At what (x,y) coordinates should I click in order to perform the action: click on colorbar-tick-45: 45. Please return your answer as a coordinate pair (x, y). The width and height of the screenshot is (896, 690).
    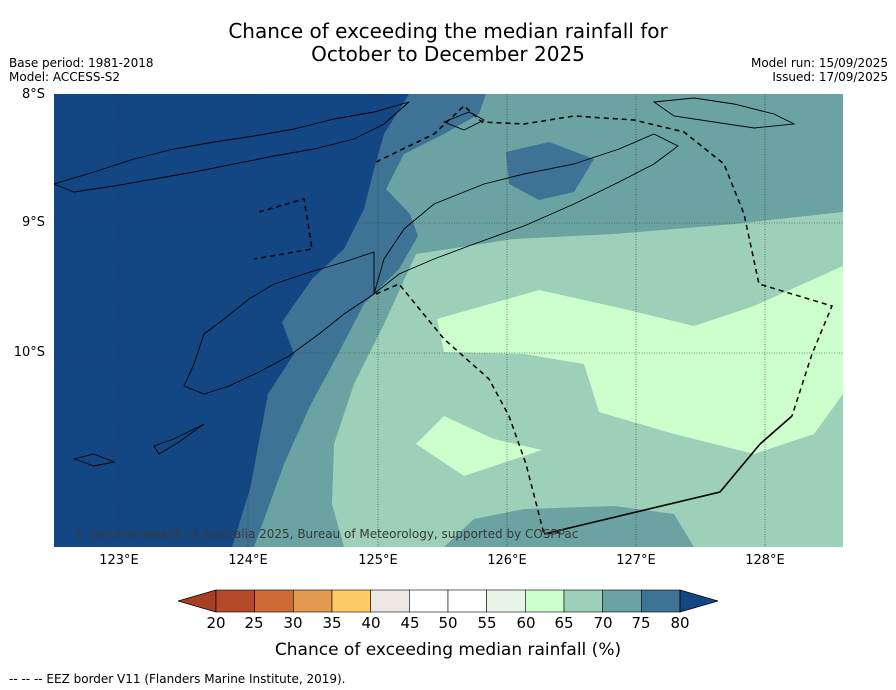
    Looking at the image, I should click on (410, 623).